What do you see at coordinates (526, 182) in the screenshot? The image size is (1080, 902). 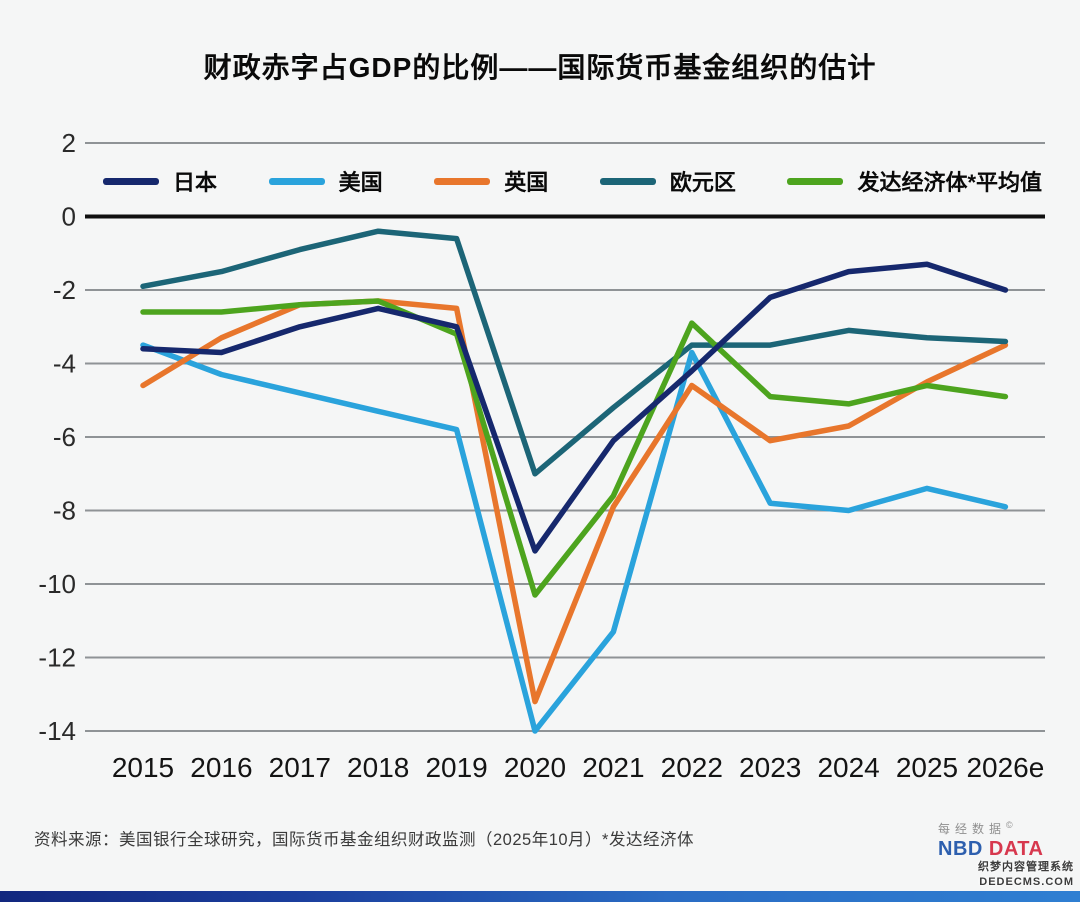 I see `legend-label-uk: 英国` at bounding box center [526, 182].